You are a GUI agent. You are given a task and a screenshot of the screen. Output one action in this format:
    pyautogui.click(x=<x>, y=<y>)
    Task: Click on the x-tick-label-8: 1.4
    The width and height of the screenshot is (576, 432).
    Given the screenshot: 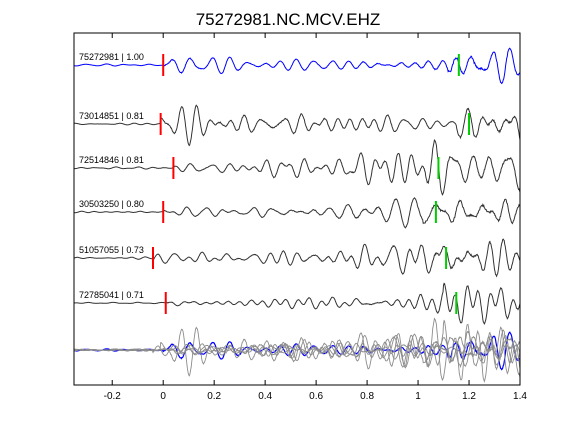 What is the action you would take?
    pyautogui.click(x=520, y=396)
    